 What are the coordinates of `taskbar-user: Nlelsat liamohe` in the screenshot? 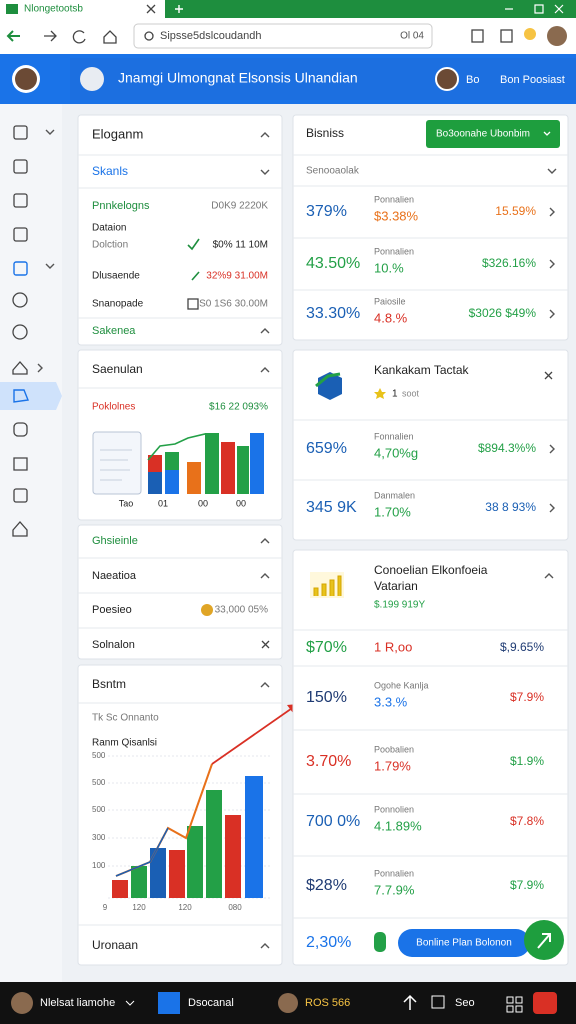 It's located at (77, 1003).